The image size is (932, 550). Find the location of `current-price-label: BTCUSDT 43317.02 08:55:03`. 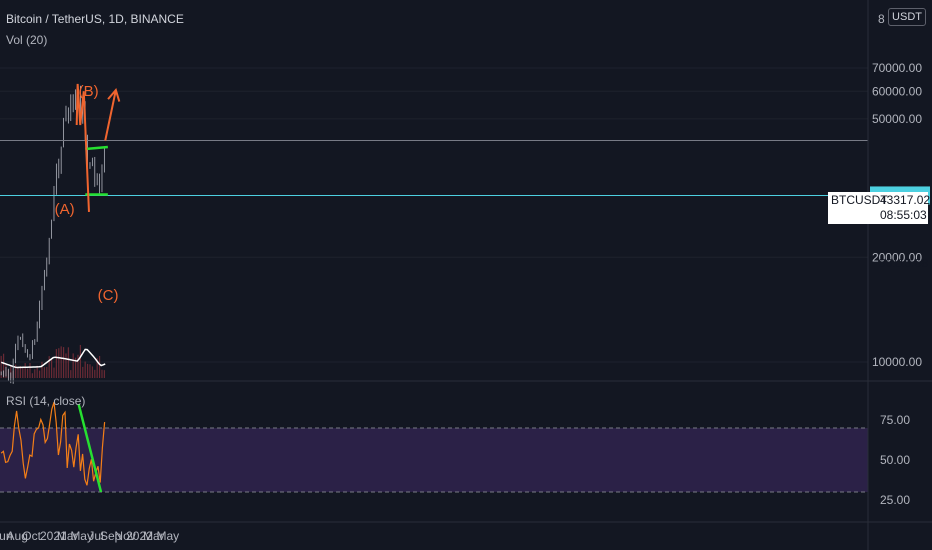

current-price-label: BTCUSDT 43317.02 08:55:03 is located at coordinates (879, 208).